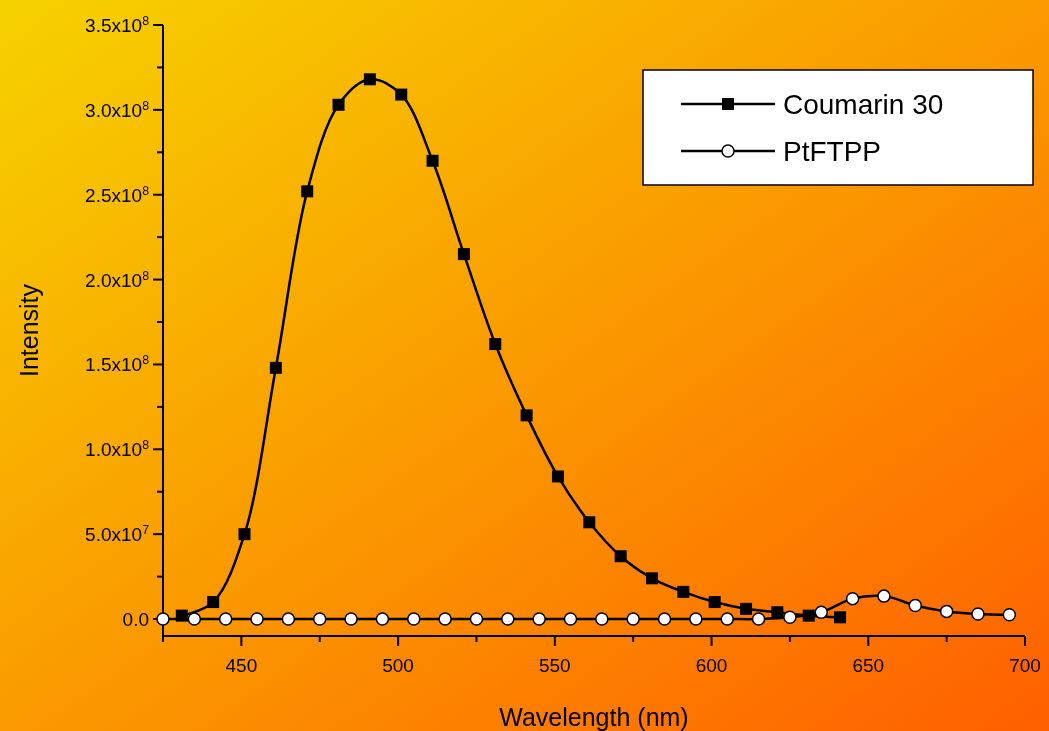 This screenshot has width=1049, height=731. What do you see at coordinates (1025, 665) in the screenshot?
I see `x-tick-label: 700` at bounding box center [1025, 665].